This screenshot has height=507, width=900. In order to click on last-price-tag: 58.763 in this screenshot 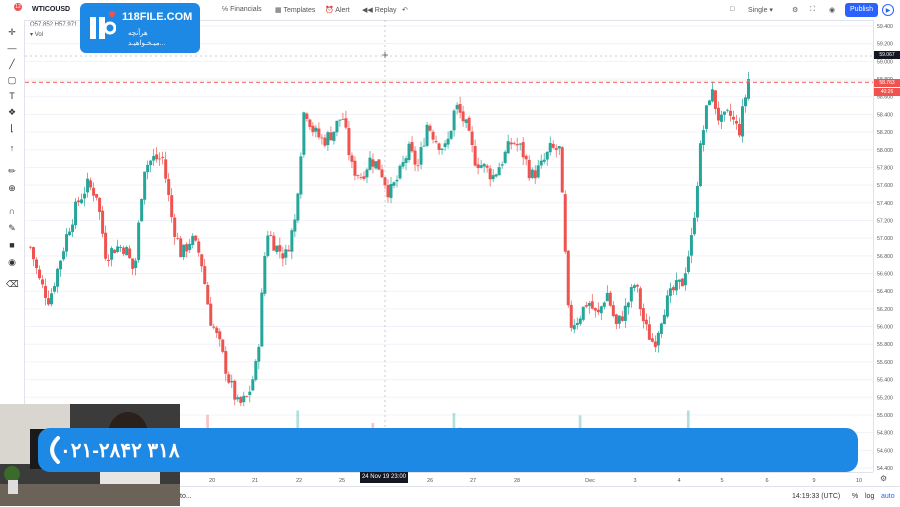, I will do `click(887, 83)`.